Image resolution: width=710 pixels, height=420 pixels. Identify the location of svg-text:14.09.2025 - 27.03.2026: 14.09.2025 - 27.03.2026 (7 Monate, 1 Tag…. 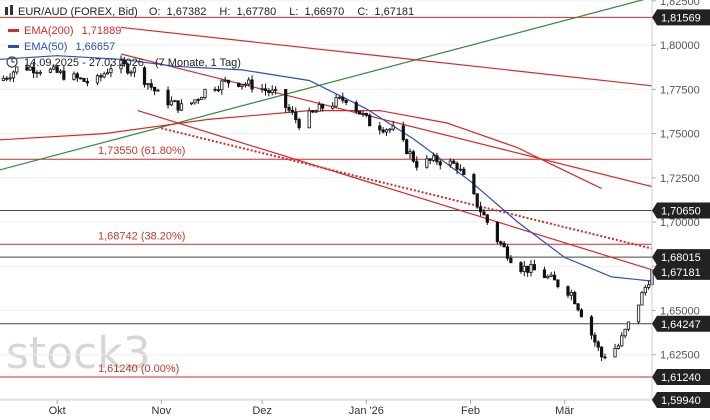
(132, 63).